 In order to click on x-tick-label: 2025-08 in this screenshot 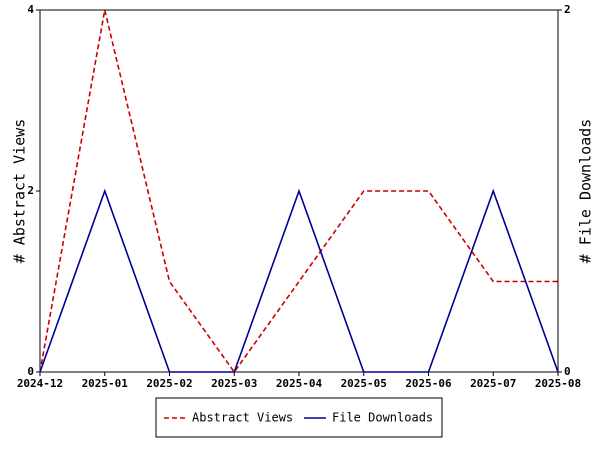, I will do `click(558, 383)`.